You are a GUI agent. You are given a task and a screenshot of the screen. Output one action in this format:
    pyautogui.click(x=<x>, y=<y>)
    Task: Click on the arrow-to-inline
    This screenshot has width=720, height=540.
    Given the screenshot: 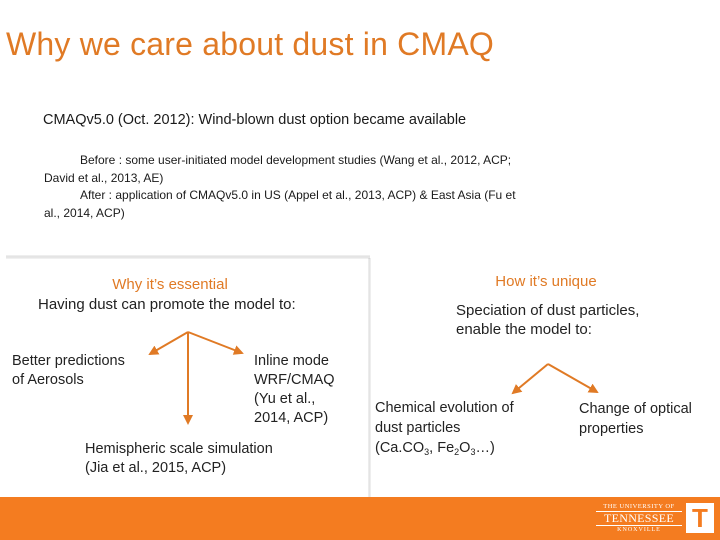 What is the action you would take?
    pyautogui.click(x=215, y=343)
    